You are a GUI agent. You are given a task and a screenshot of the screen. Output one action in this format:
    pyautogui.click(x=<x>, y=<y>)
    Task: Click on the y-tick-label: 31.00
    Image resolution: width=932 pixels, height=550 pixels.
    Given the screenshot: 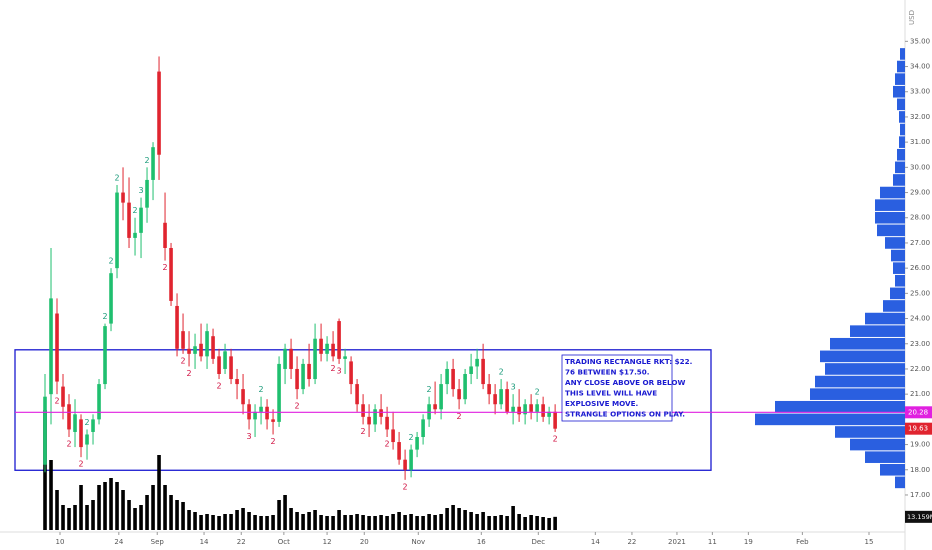 What is the action you would take?
    pyautogui.click(x=920, y=142)
    